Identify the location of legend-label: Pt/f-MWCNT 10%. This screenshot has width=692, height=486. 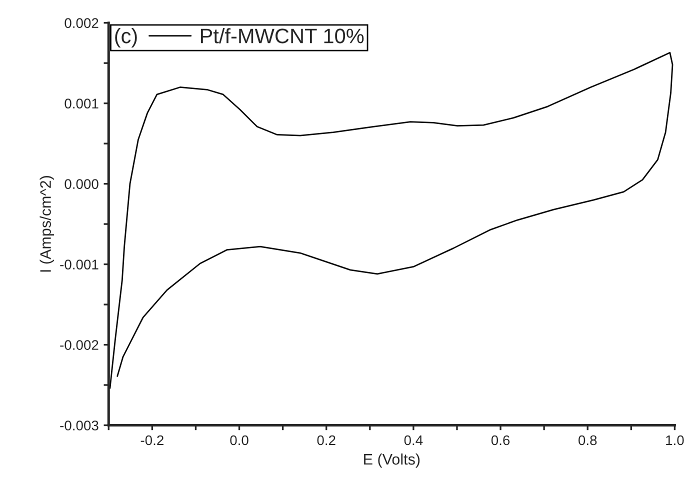
(282, 36).